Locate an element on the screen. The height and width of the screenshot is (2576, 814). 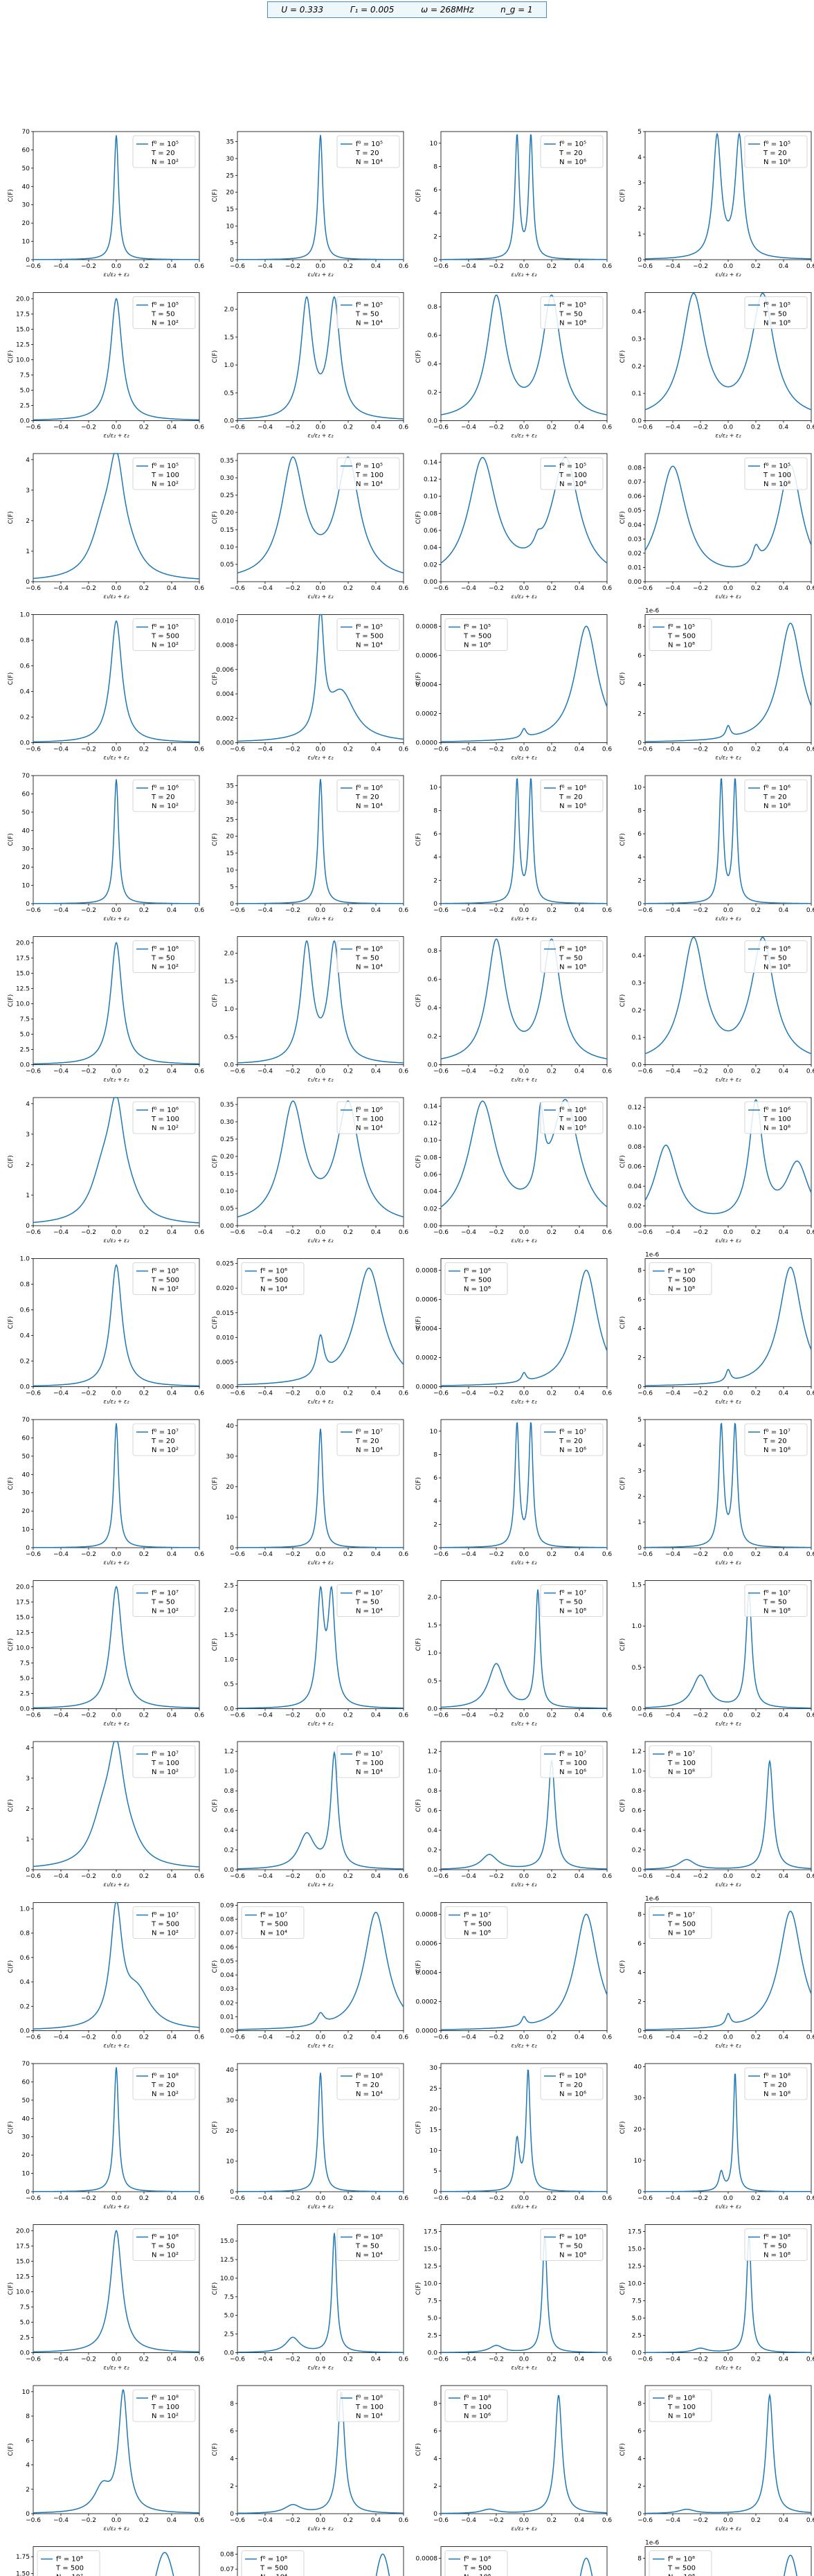
y-tick-label: 0.02 is located at coordinates (430, 1209).